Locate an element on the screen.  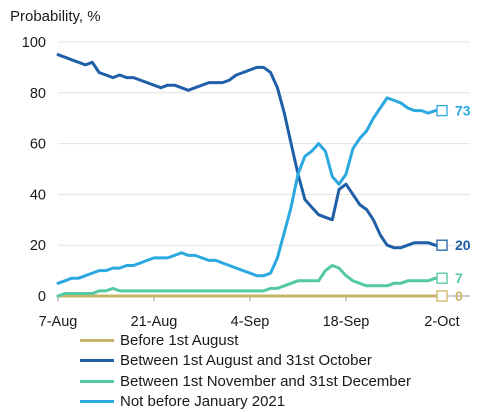
y-tick-label: 100 is located at coordinates (34, 43).